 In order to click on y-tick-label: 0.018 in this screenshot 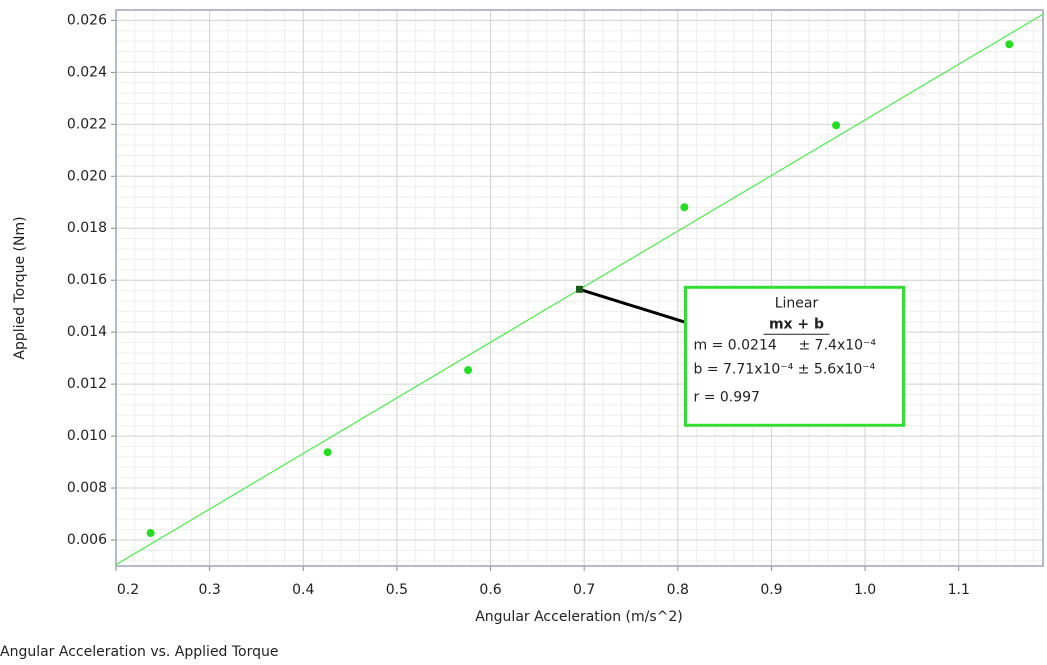, I will do `click(87, 228)`.